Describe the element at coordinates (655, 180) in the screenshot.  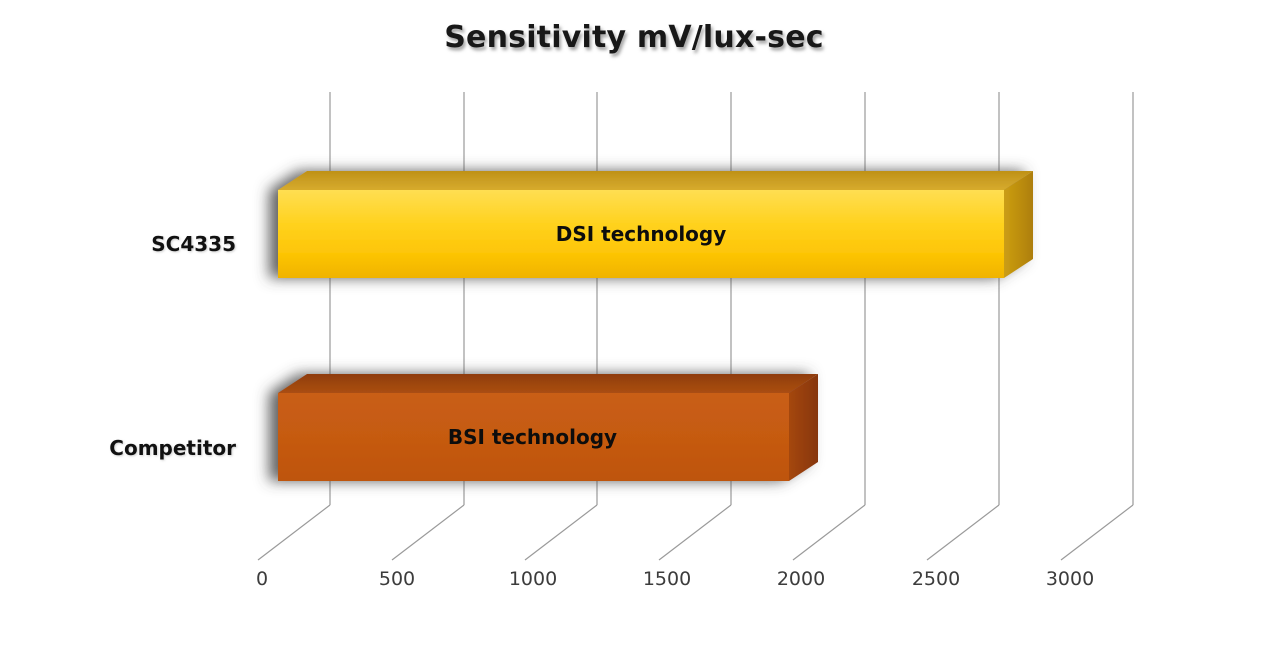
I see `bar-sc4335-top-face` at that location.